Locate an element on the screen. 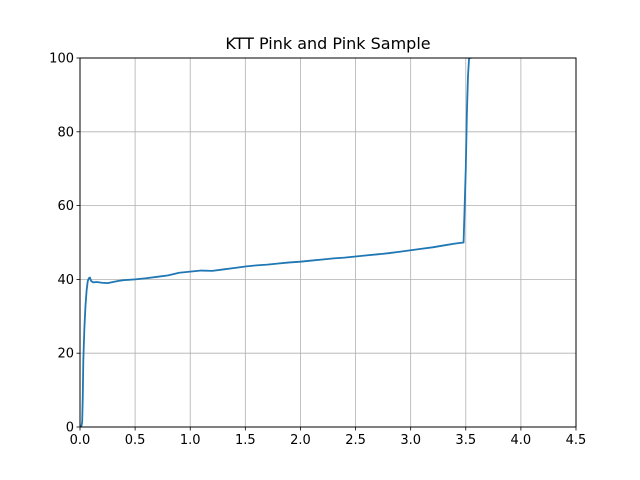 The width and height of the screenshot is (640, 480). x-tick-label: 2.0 is located at coordinates (300, 440).